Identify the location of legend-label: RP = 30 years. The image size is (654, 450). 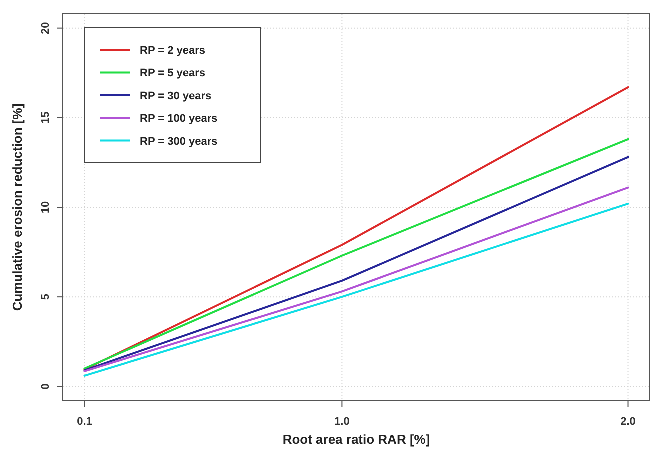
(176, 96).